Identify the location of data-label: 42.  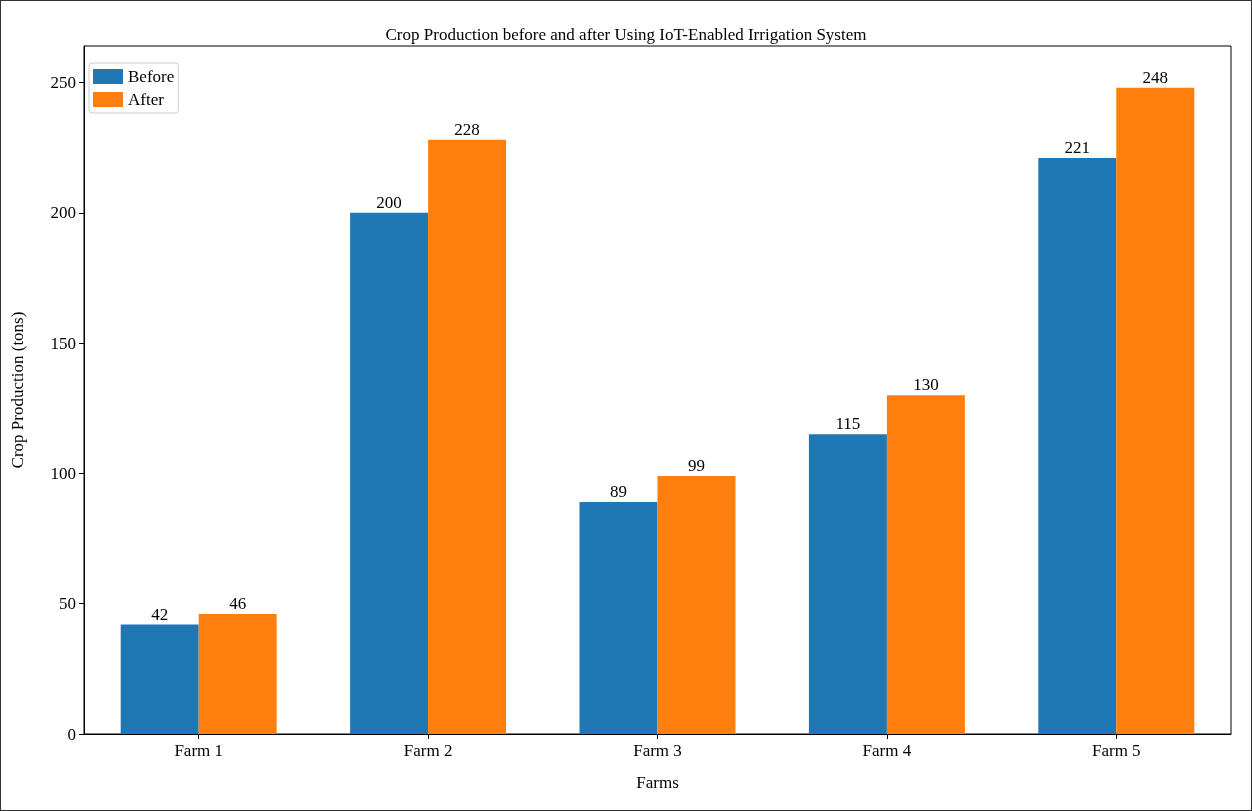
(160, 614).